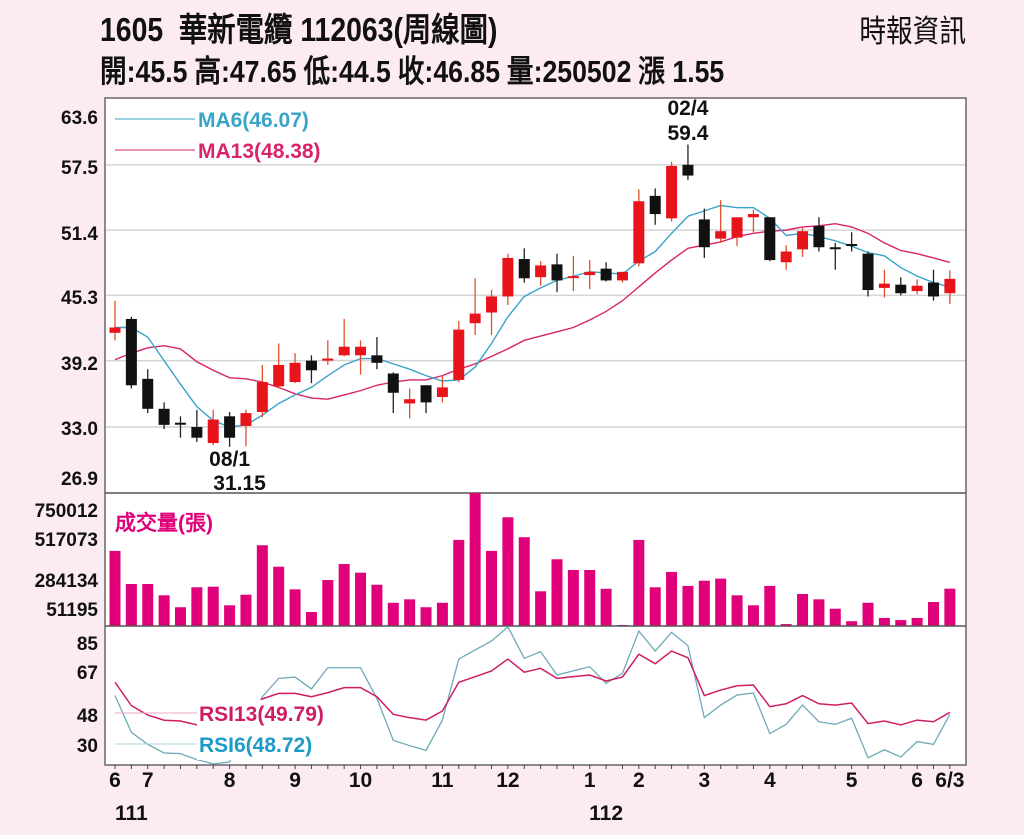 The image size is (1024, 835). What do you see at coordinates (255, 745) in the screenshot?
I see `rsi6-legend-label: RSI6(48.72)` at bounding box center [255, 745].